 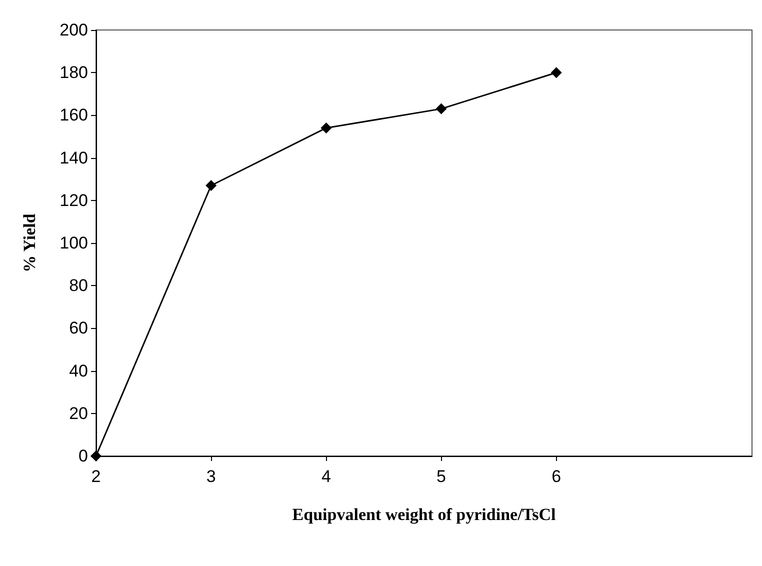 I want to click on y-tick-label: 100, so click(x=74, y=243).